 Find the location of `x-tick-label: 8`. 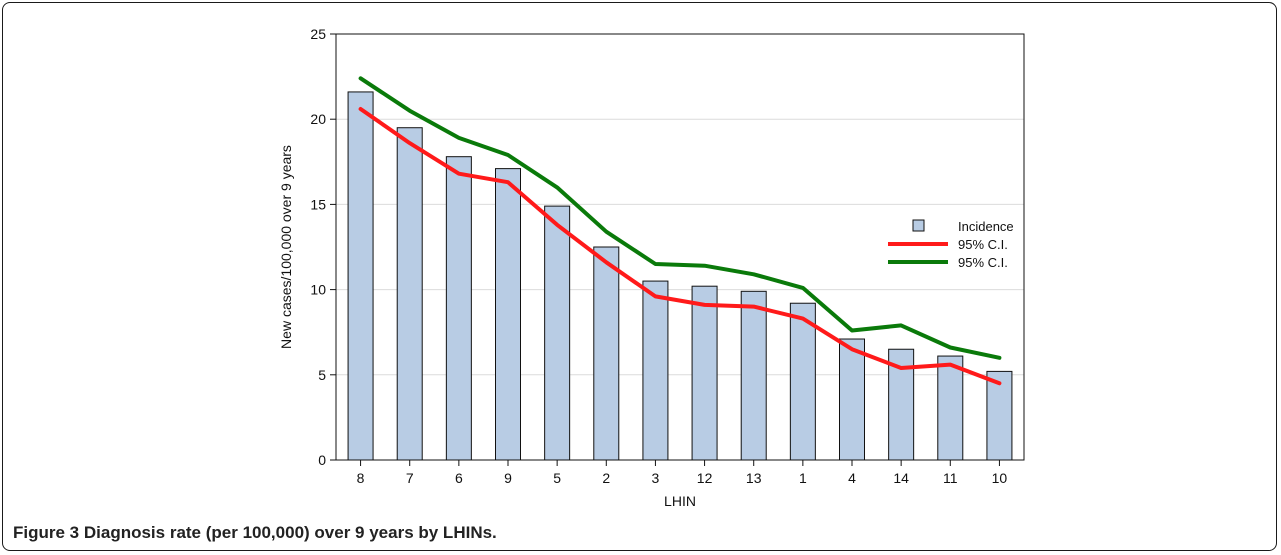

x-tick-label: 8 is located at coordinates (361, 478).